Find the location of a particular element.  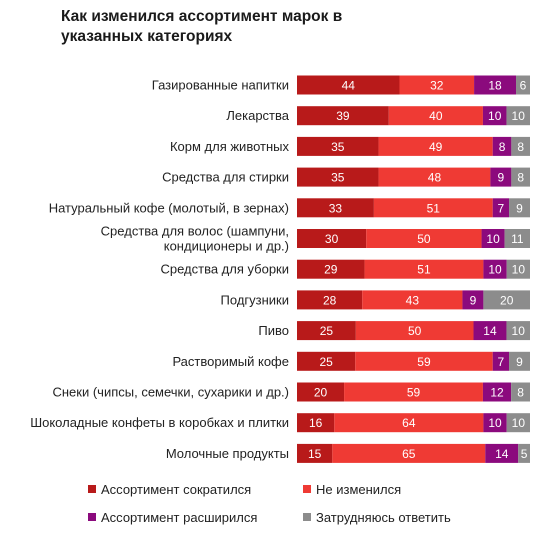

data-label-unchanged-cat-6: 50 is located at coordinates (424, 239).